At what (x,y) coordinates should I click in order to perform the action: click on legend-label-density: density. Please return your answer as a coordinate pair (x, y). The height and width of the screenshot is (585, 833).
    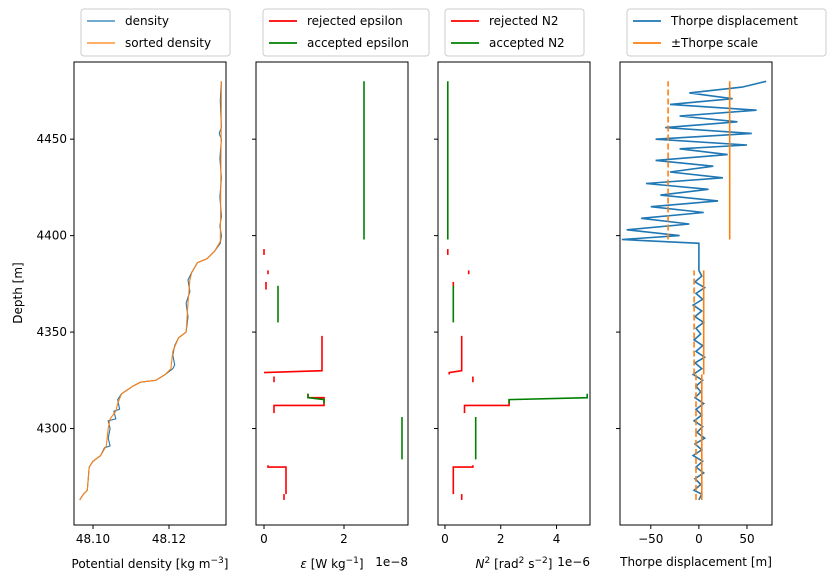
    Looking at the image, I should click on (147, 21).